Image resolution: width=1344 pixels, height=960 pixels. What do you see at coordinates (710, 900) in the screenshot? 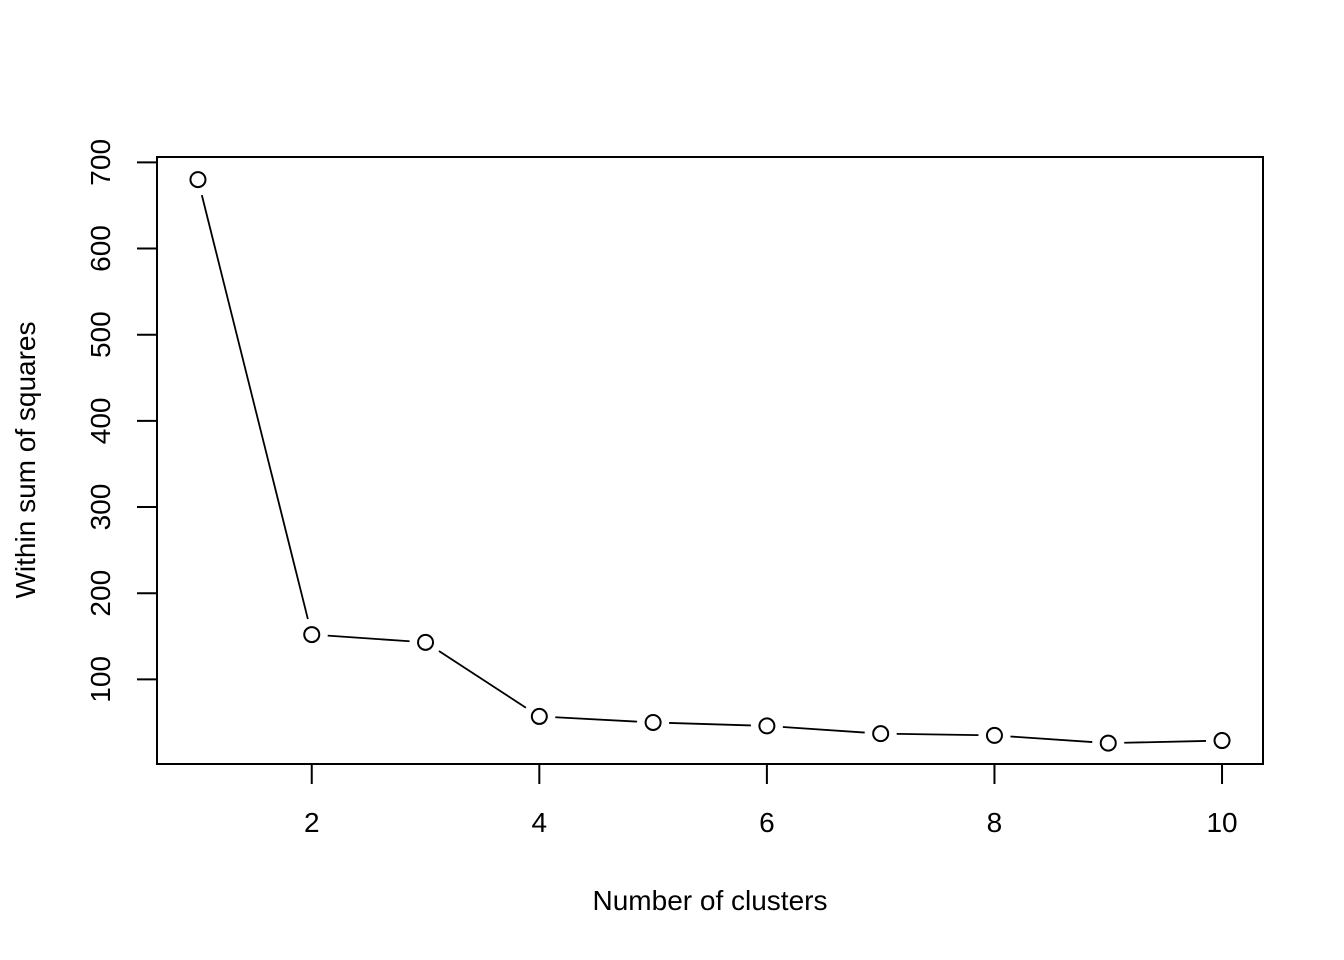
I see `x-axis-label: Number of clusters` at bounding box center [710, 900].